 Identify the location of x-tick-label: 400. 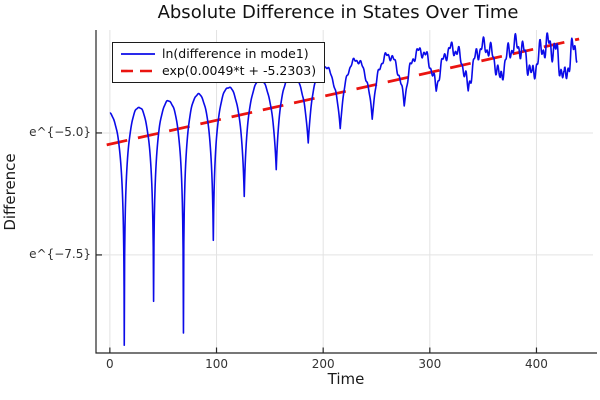
(536, 364).